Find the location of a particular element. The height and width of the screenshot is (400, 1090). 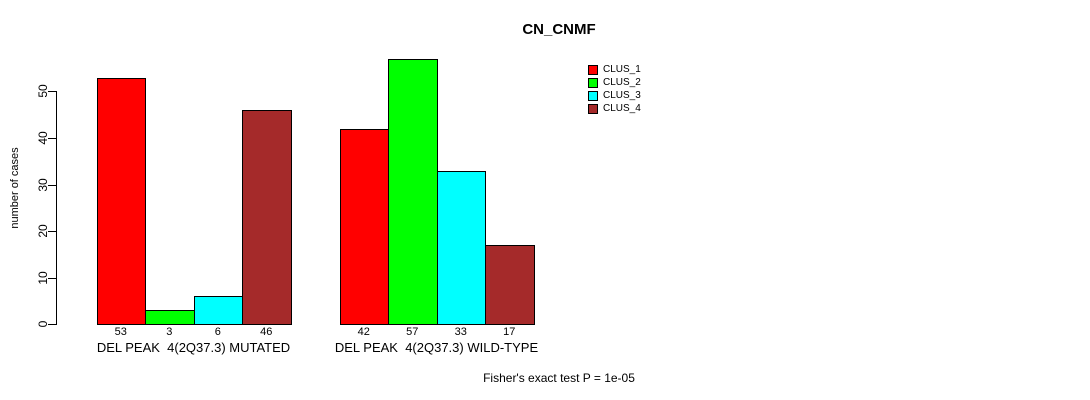

legend-item: CLUS_2 is located at coordinates (614, 82).